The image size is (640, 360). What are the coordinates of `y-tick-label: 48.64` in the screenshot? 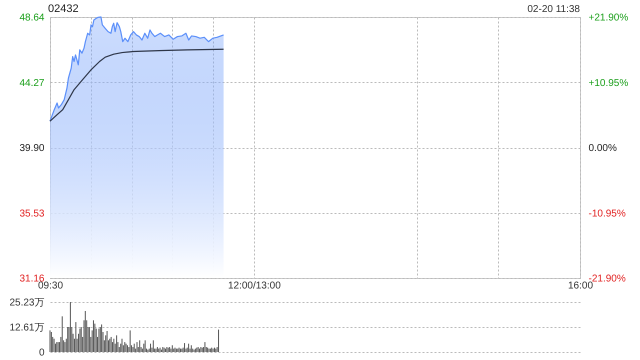 It's located at (32, 18).